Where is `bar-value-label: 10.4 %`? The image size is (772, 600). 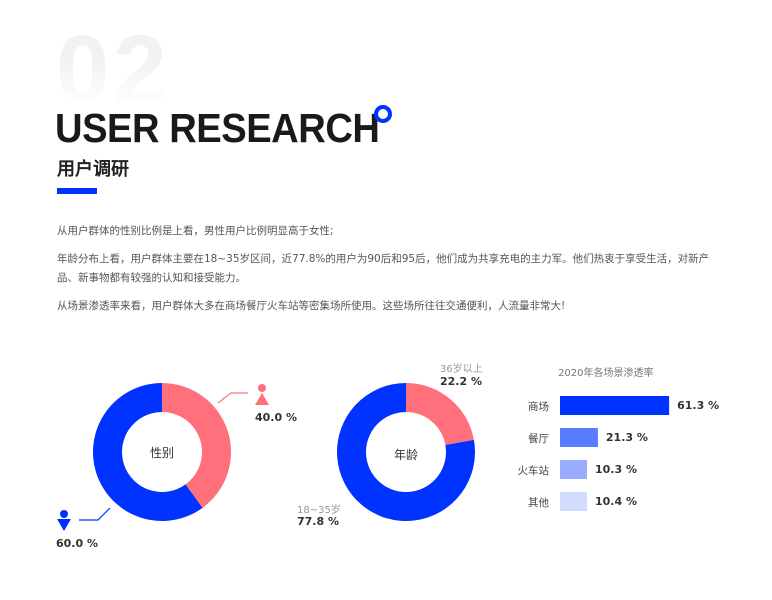 bar-value-label: 10.4 % is located at coordinates (616, 501).